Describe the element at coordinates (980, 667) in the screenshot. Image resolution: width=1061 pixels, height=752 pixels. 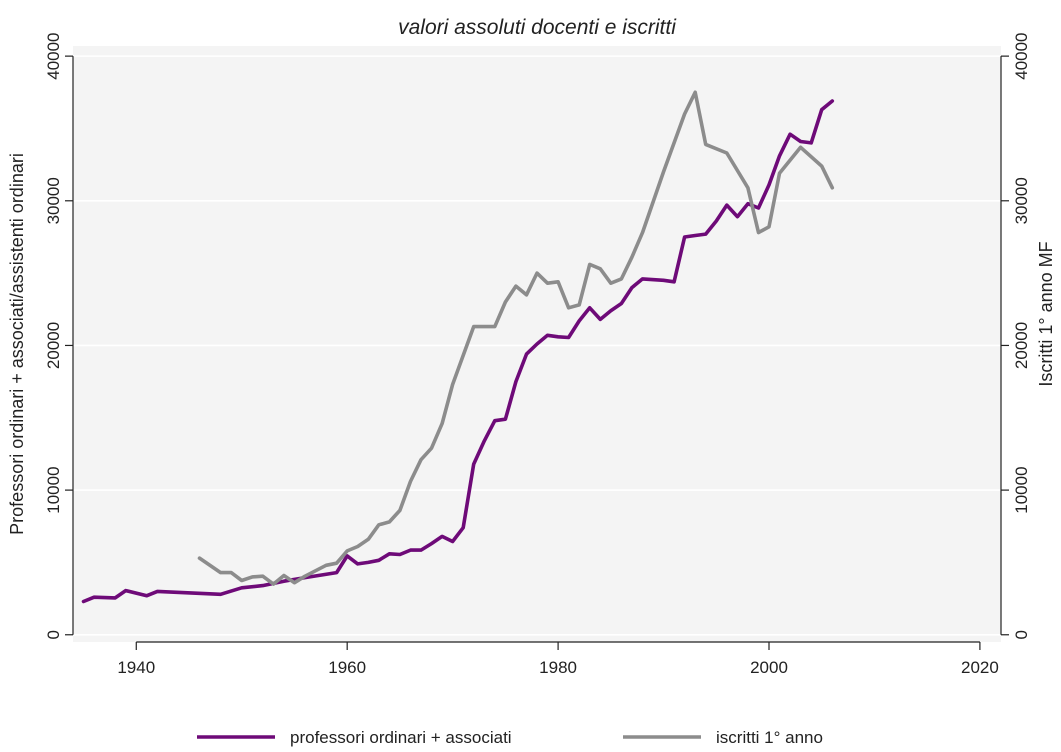
I see `x-tick-label: 2020` at that location.